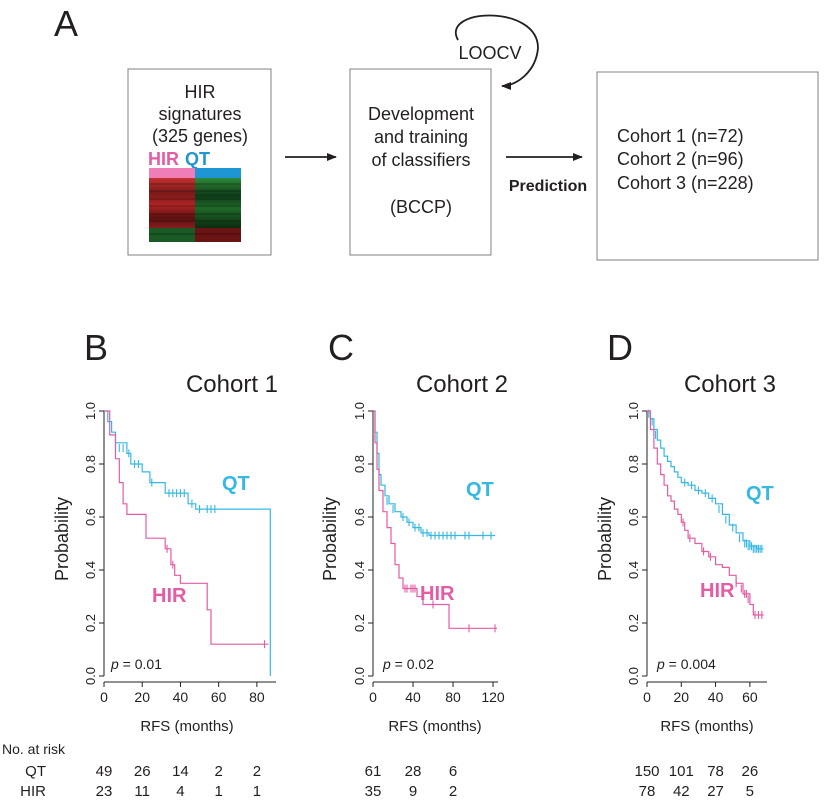 This screenshot has width=834, height=800. Describe the element at coordinates (681, 697) in the screenshot. I see `x-tick-label: 20` at that location.